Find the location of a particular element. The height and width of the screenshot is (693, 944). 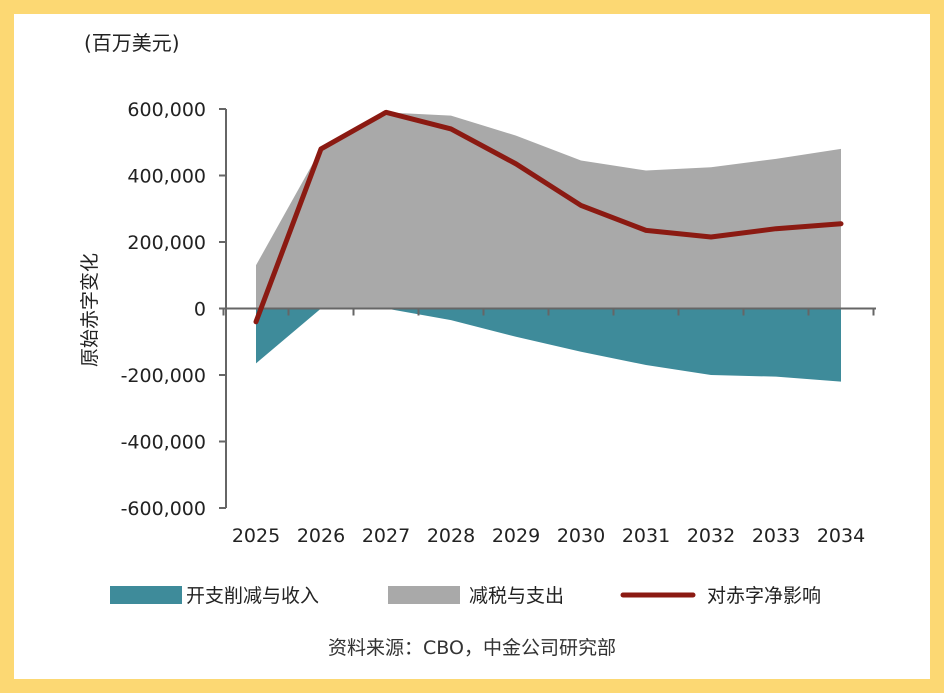

y-tick-label: 0 is located at coordinates (200, 310).